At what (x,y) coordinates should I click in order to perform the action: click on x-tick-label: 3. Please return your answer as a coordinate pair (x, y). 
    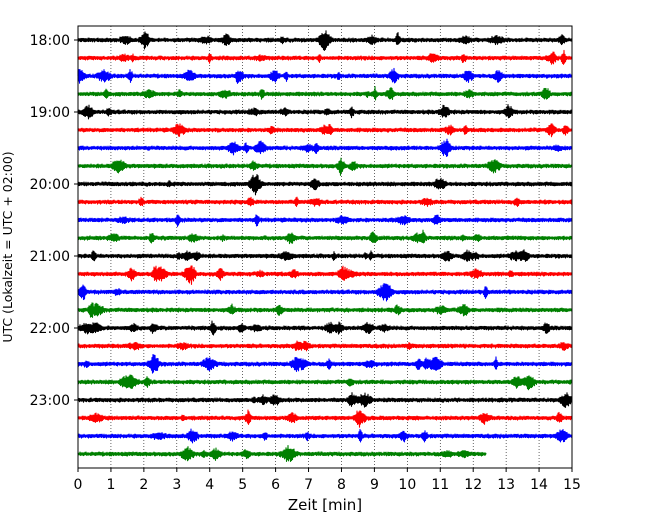
    Looking at the image, I should click on (176, 485).